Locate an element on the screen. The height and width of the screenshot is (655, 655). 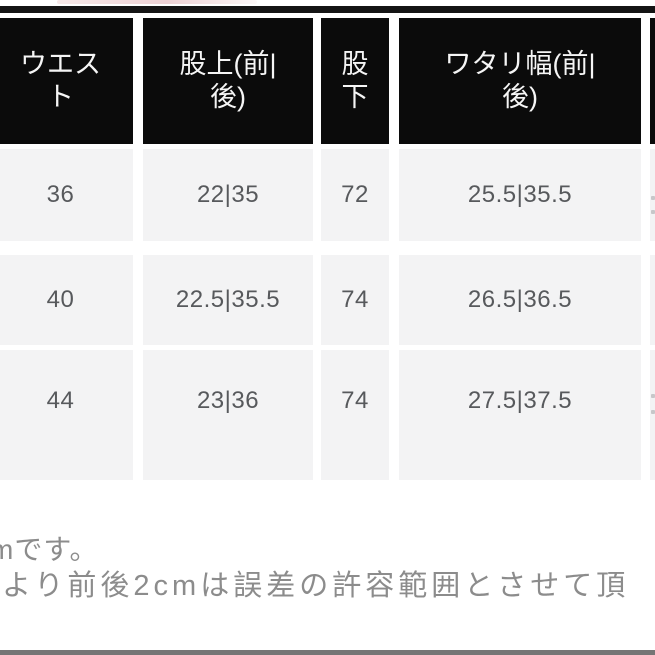
cell-rise: 22.5|35.5 is located at coordinates (228, 300).